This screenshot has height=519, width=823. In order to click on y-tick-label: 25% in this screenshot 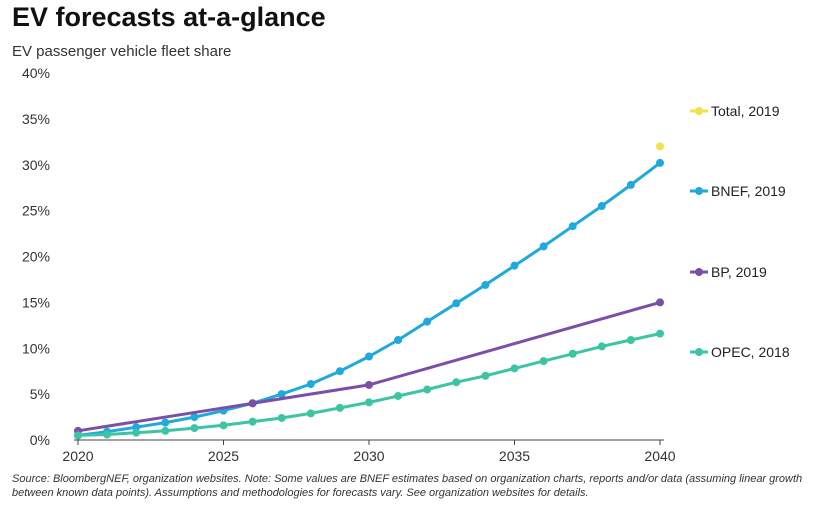, I will do `click(36, 211)`.